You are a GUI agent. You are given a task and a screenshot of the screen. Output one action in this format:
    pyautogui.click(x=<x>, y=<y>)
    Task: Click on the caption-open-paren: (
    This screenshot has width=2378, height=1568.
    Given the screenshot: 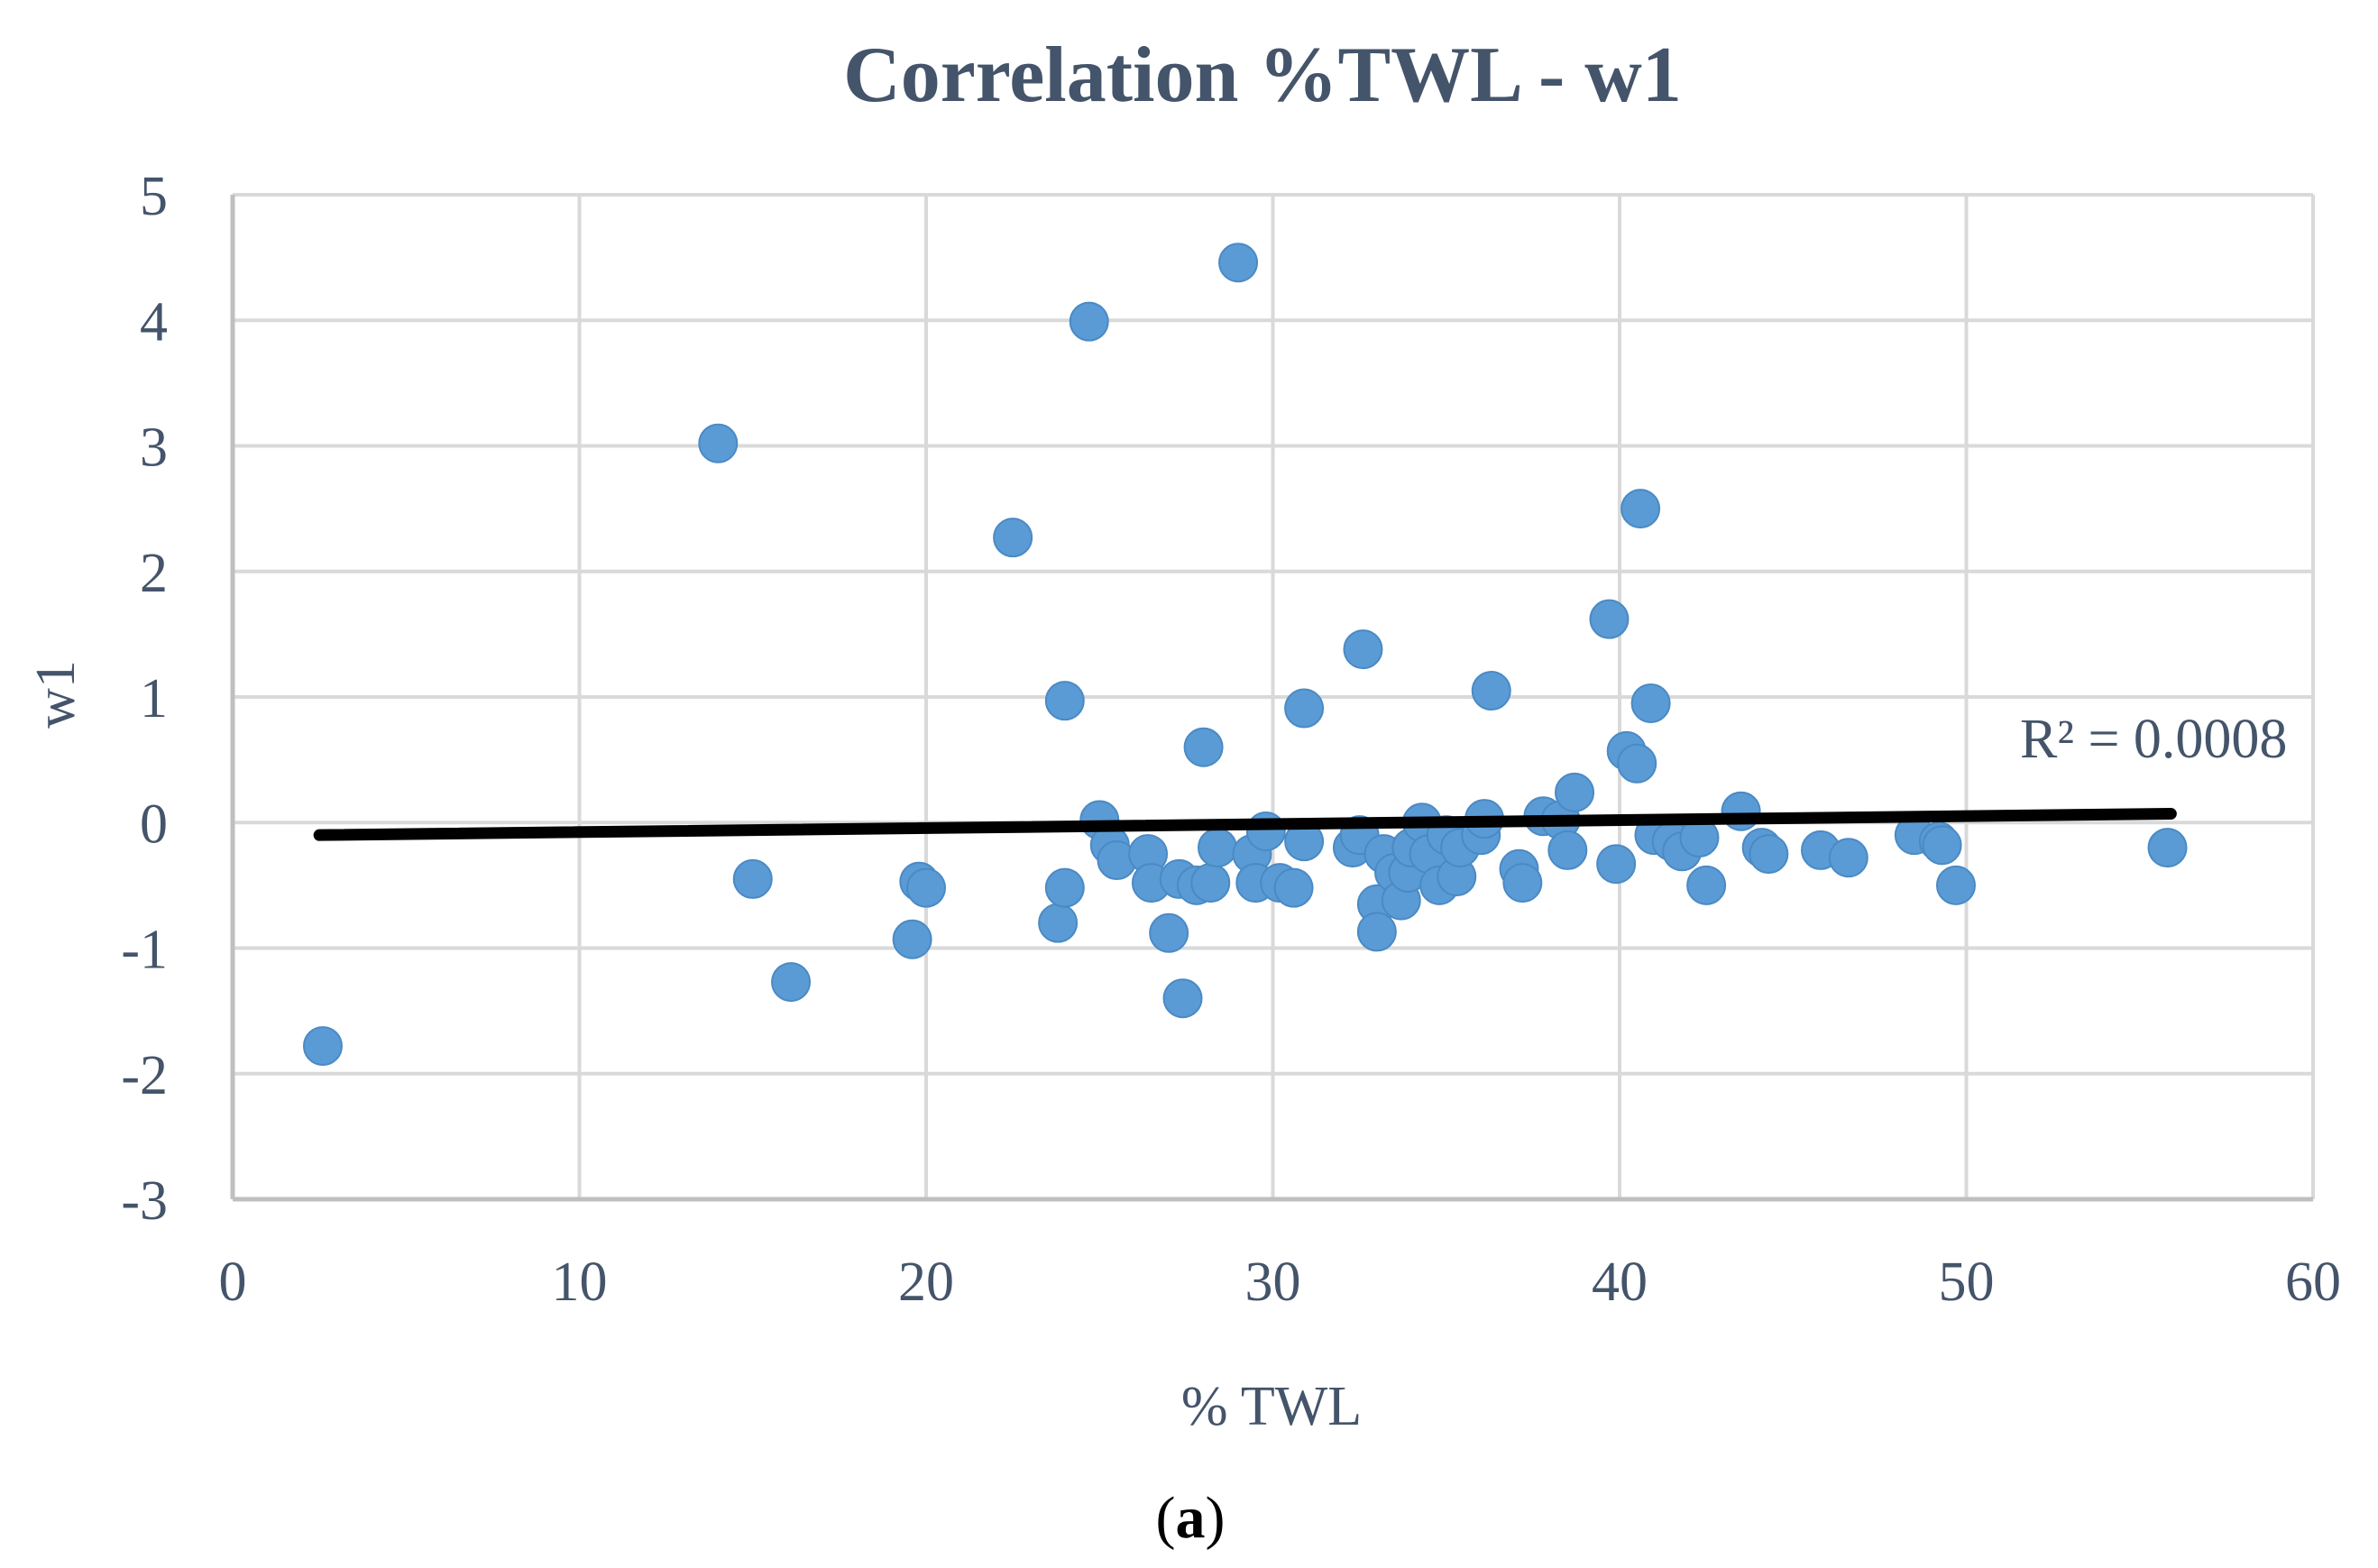 What is the action you would take?
    pyautogui.click(x=1166, y=1518)
    